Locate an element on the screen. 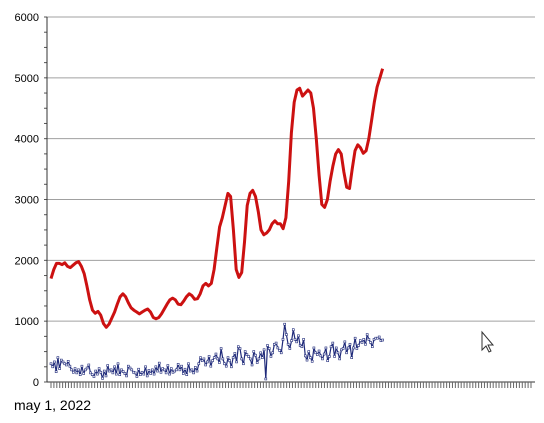  x-axis-start-date: may 1, 2022 is located at coordinates (53, 405).